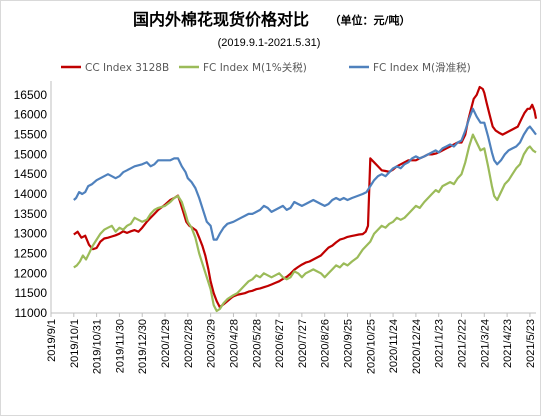 The image size is (541, 416). What do you see at coordinates (234, 343) in the screenshot?
I see `x-tick-label: 2020/4/28` at bounding box center [234, 343].